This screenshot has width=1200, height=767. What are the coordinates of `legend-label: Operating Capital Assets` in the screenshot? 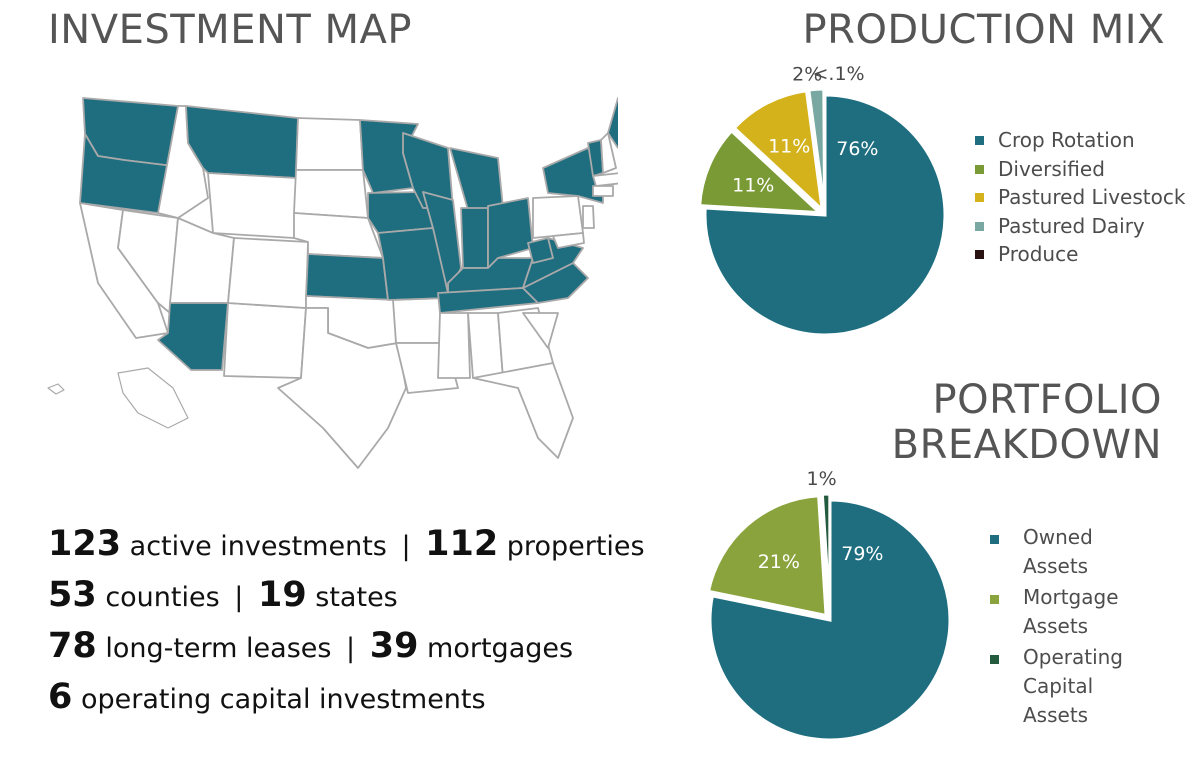 It's located at (1073, 686).